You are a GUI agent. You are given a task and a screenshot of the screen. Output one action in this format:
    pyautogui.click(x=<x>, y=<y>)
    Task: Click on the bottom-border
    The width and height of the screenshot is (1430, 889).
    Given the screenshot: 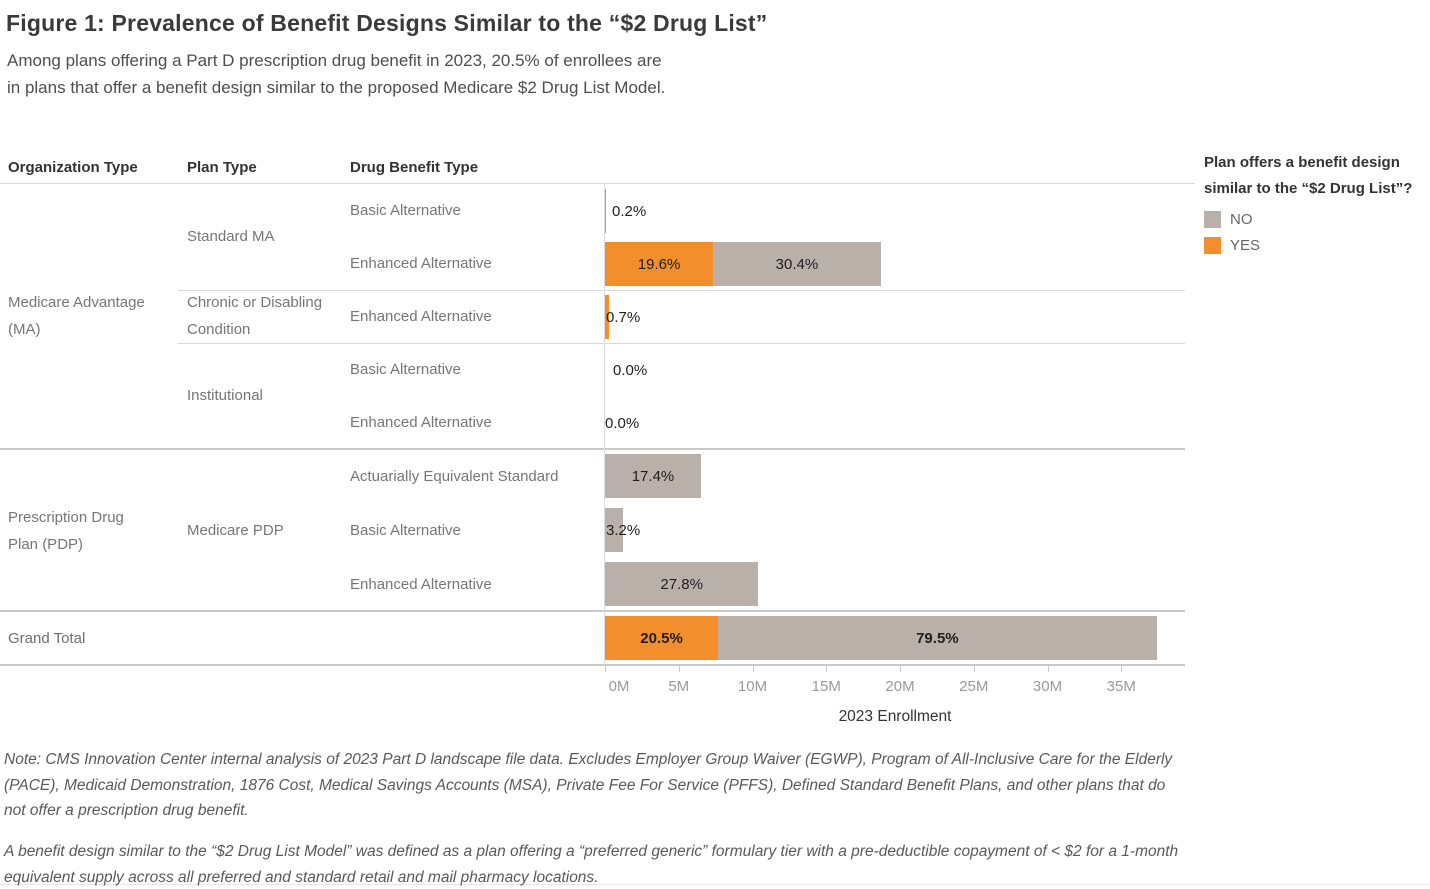 What is the action you would take?
    pyautogui.click(x=715, y=884)
    